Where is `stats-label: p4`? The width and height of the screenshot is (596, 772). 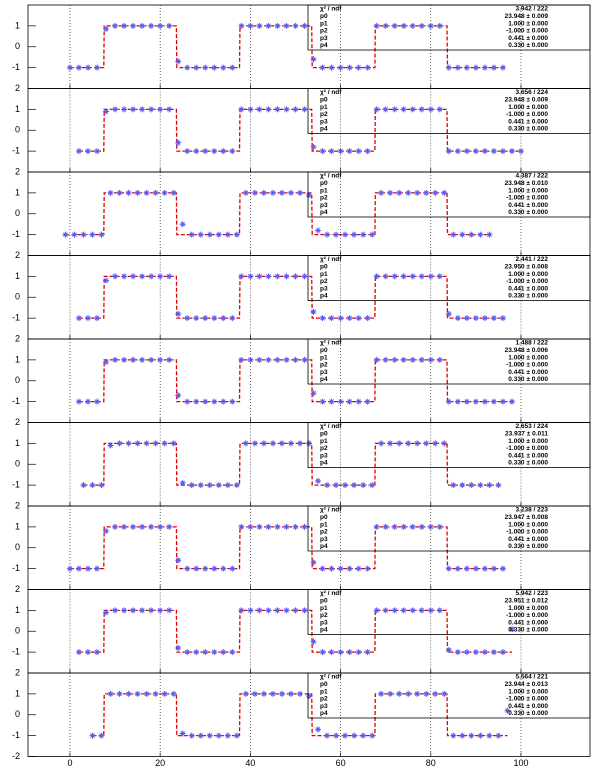
stats-label: p4 is located at coordinates (324, 379).